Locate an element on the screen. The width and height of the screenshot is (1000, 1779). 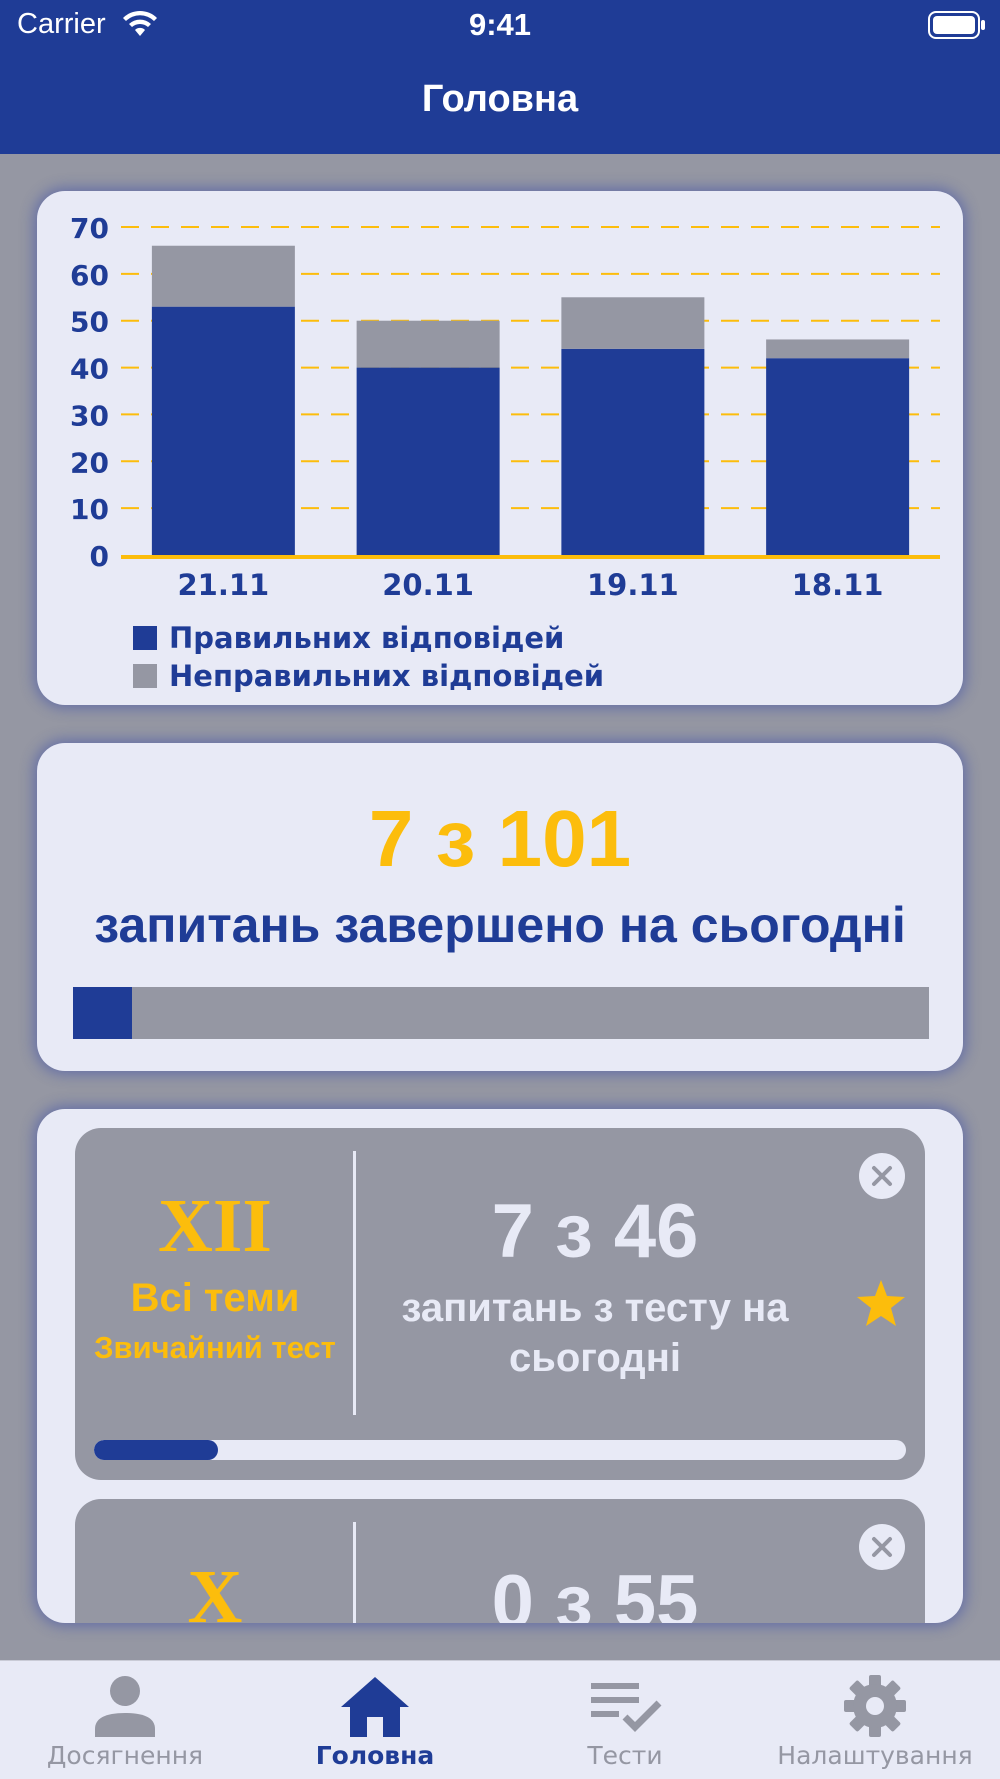
test-topic: Всі теми is located at coordinates (215, 1298).